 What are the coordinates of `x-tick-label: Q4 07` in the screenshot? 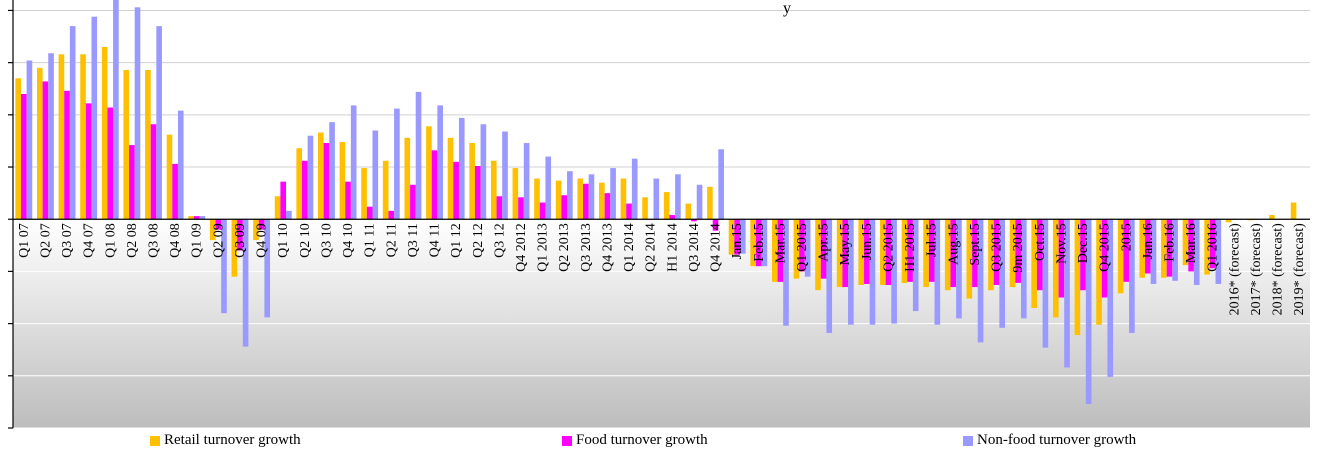 It's located at (89, 240).